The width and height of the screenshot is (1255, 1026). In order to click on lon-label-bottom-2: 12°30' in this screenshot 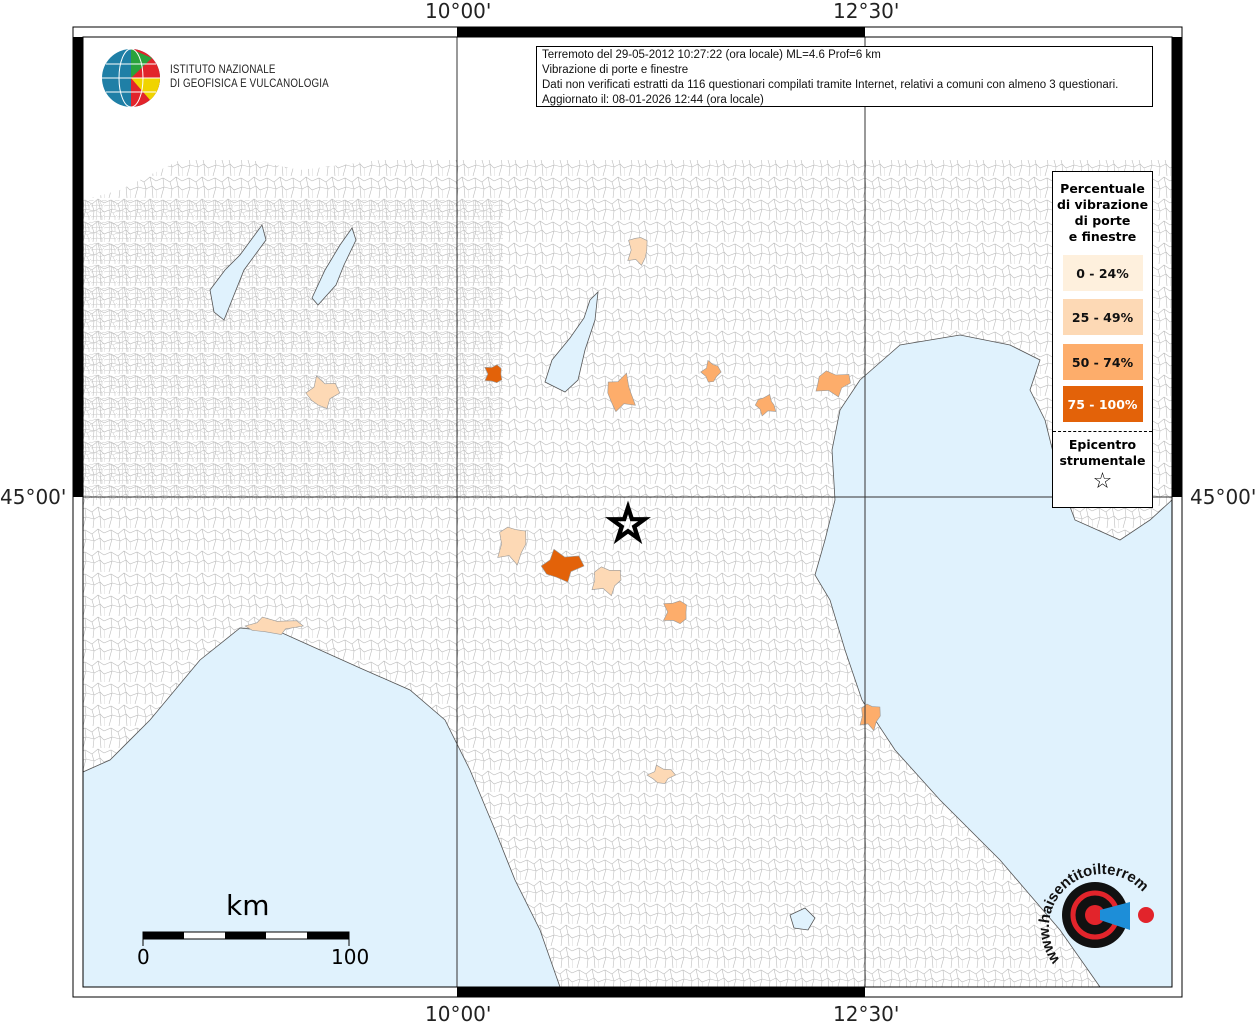, I will do `click(866, 1014)`.